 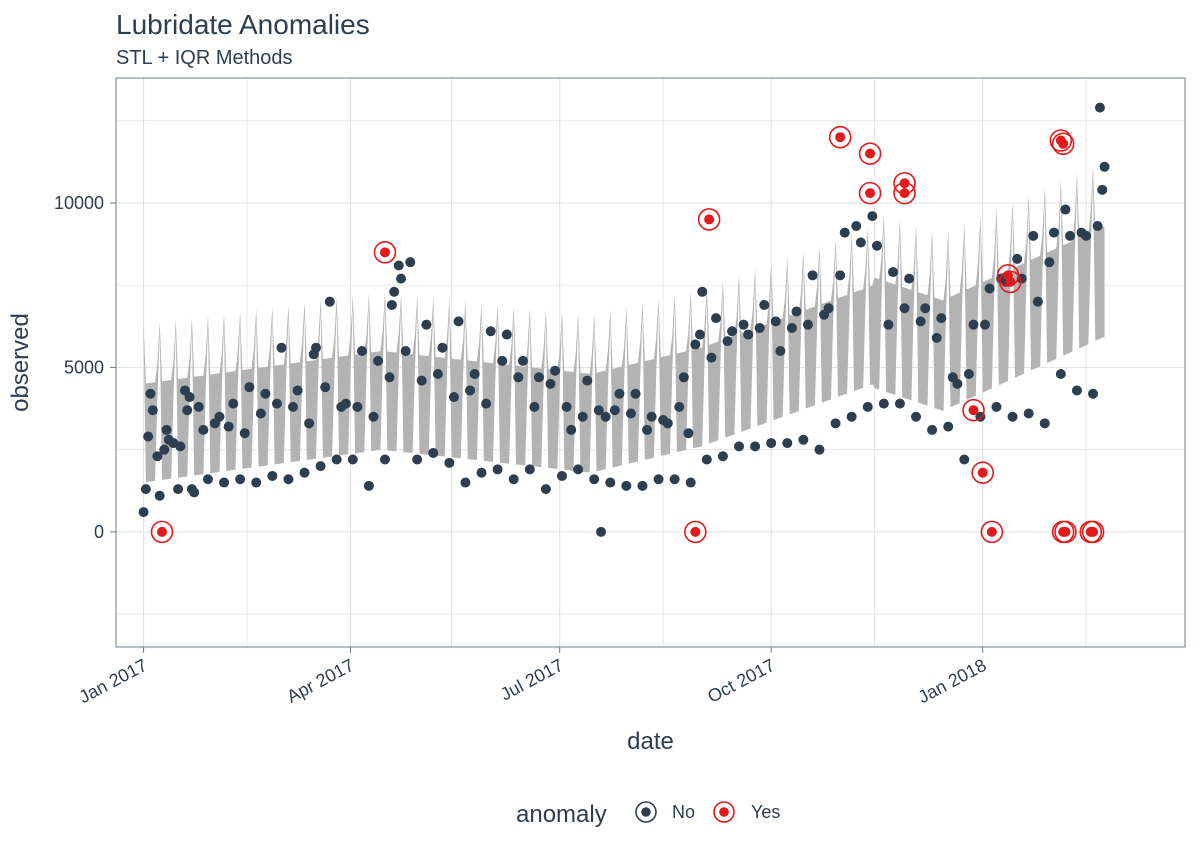 I want to click on y-tick-label: 0, so click(x=99, y=532).